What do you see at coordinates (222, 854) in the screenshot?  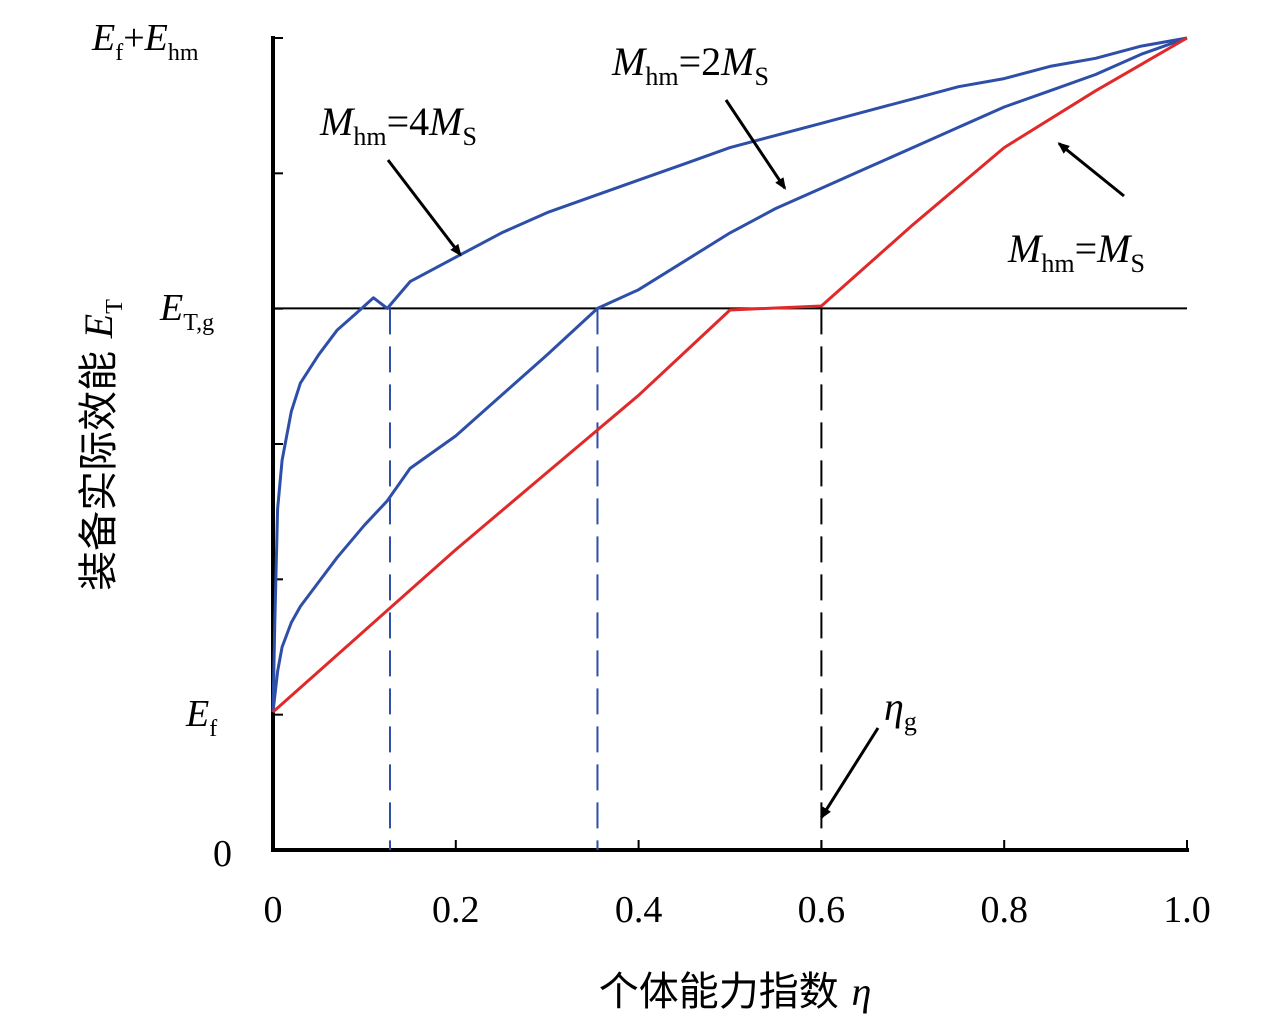 I see `y-tick-label-zero: 0` at bounding box center [222, 854].